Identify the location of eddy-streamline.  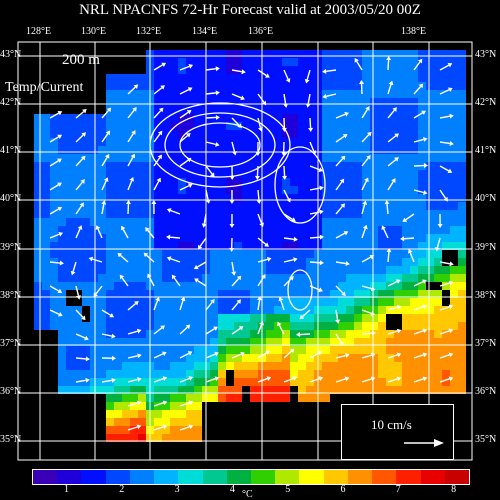
(300, 290).